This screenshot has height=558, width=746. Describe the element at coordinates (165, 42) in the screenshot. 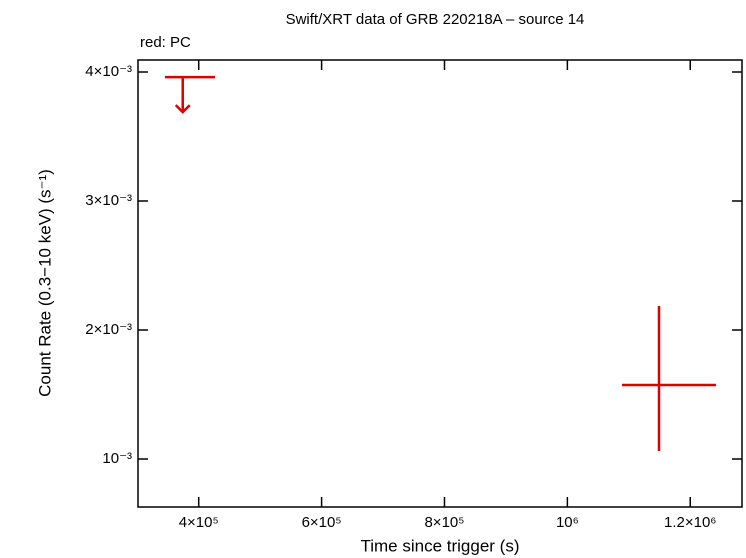

I see `legend-entry: red: PC` at that location.